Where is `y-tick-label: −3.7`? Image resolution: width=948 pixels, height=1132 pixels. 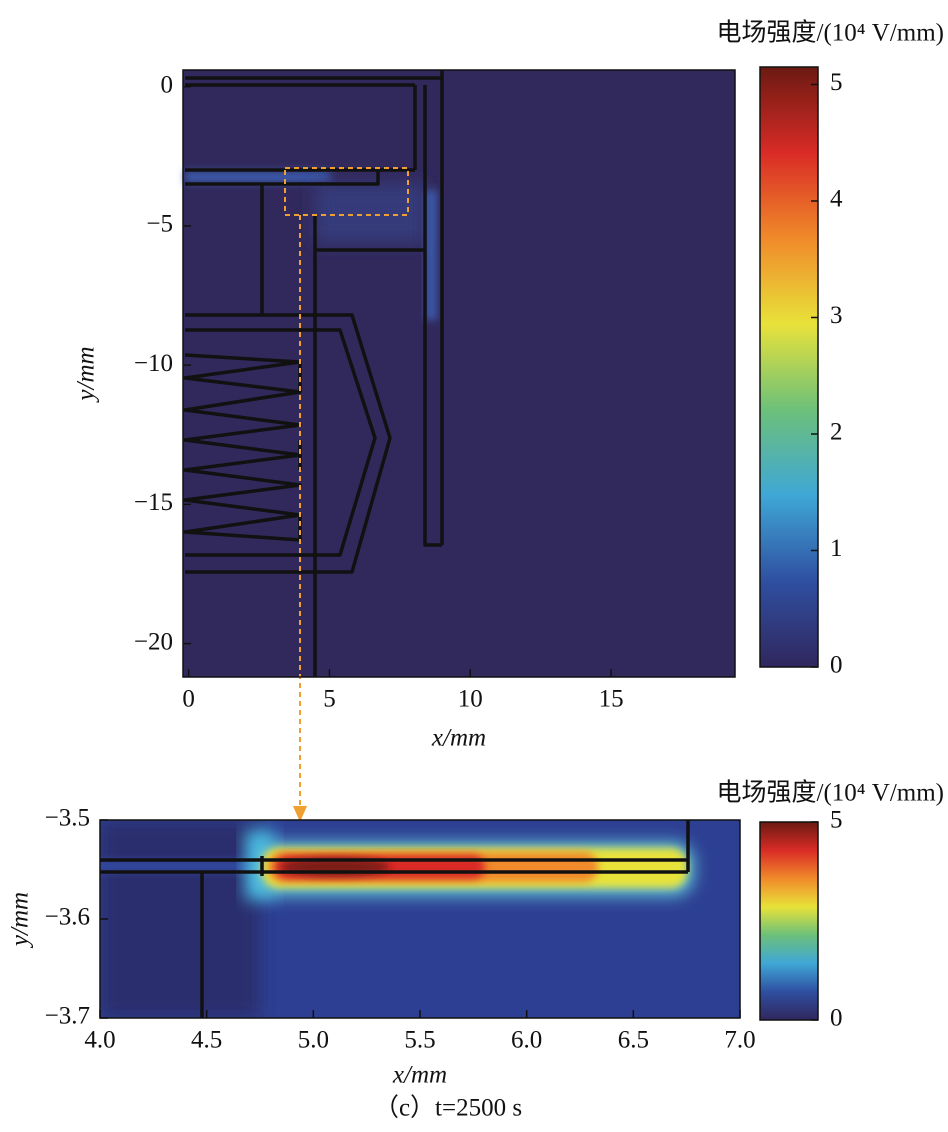
y-tick-label: −3.7 is located at coordinates (67, 1016).